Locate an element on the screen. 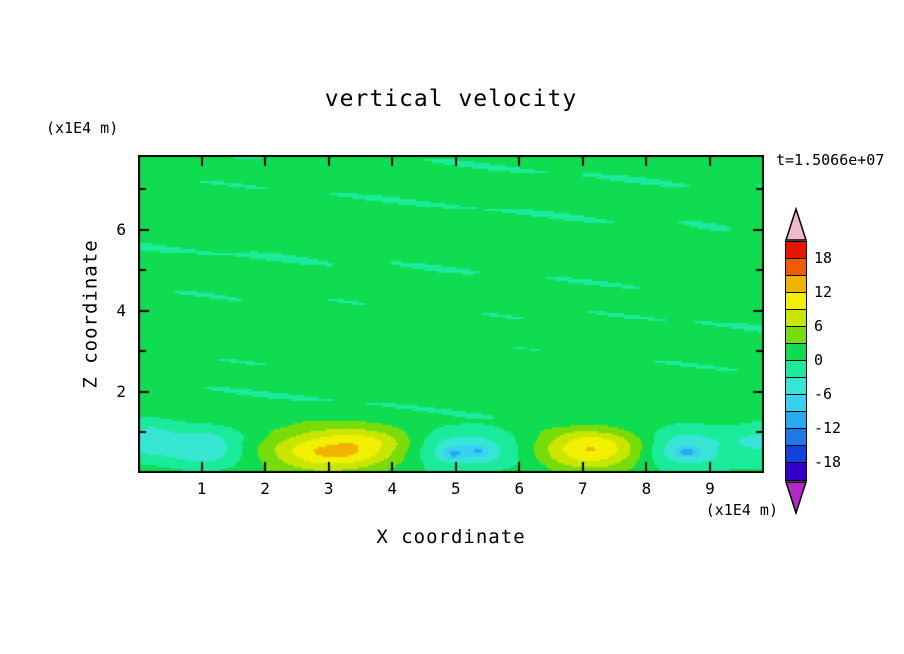 The width and height of the screenshot is (904, 654). x-tick-label: 6 is located at coordinates (519, 488).